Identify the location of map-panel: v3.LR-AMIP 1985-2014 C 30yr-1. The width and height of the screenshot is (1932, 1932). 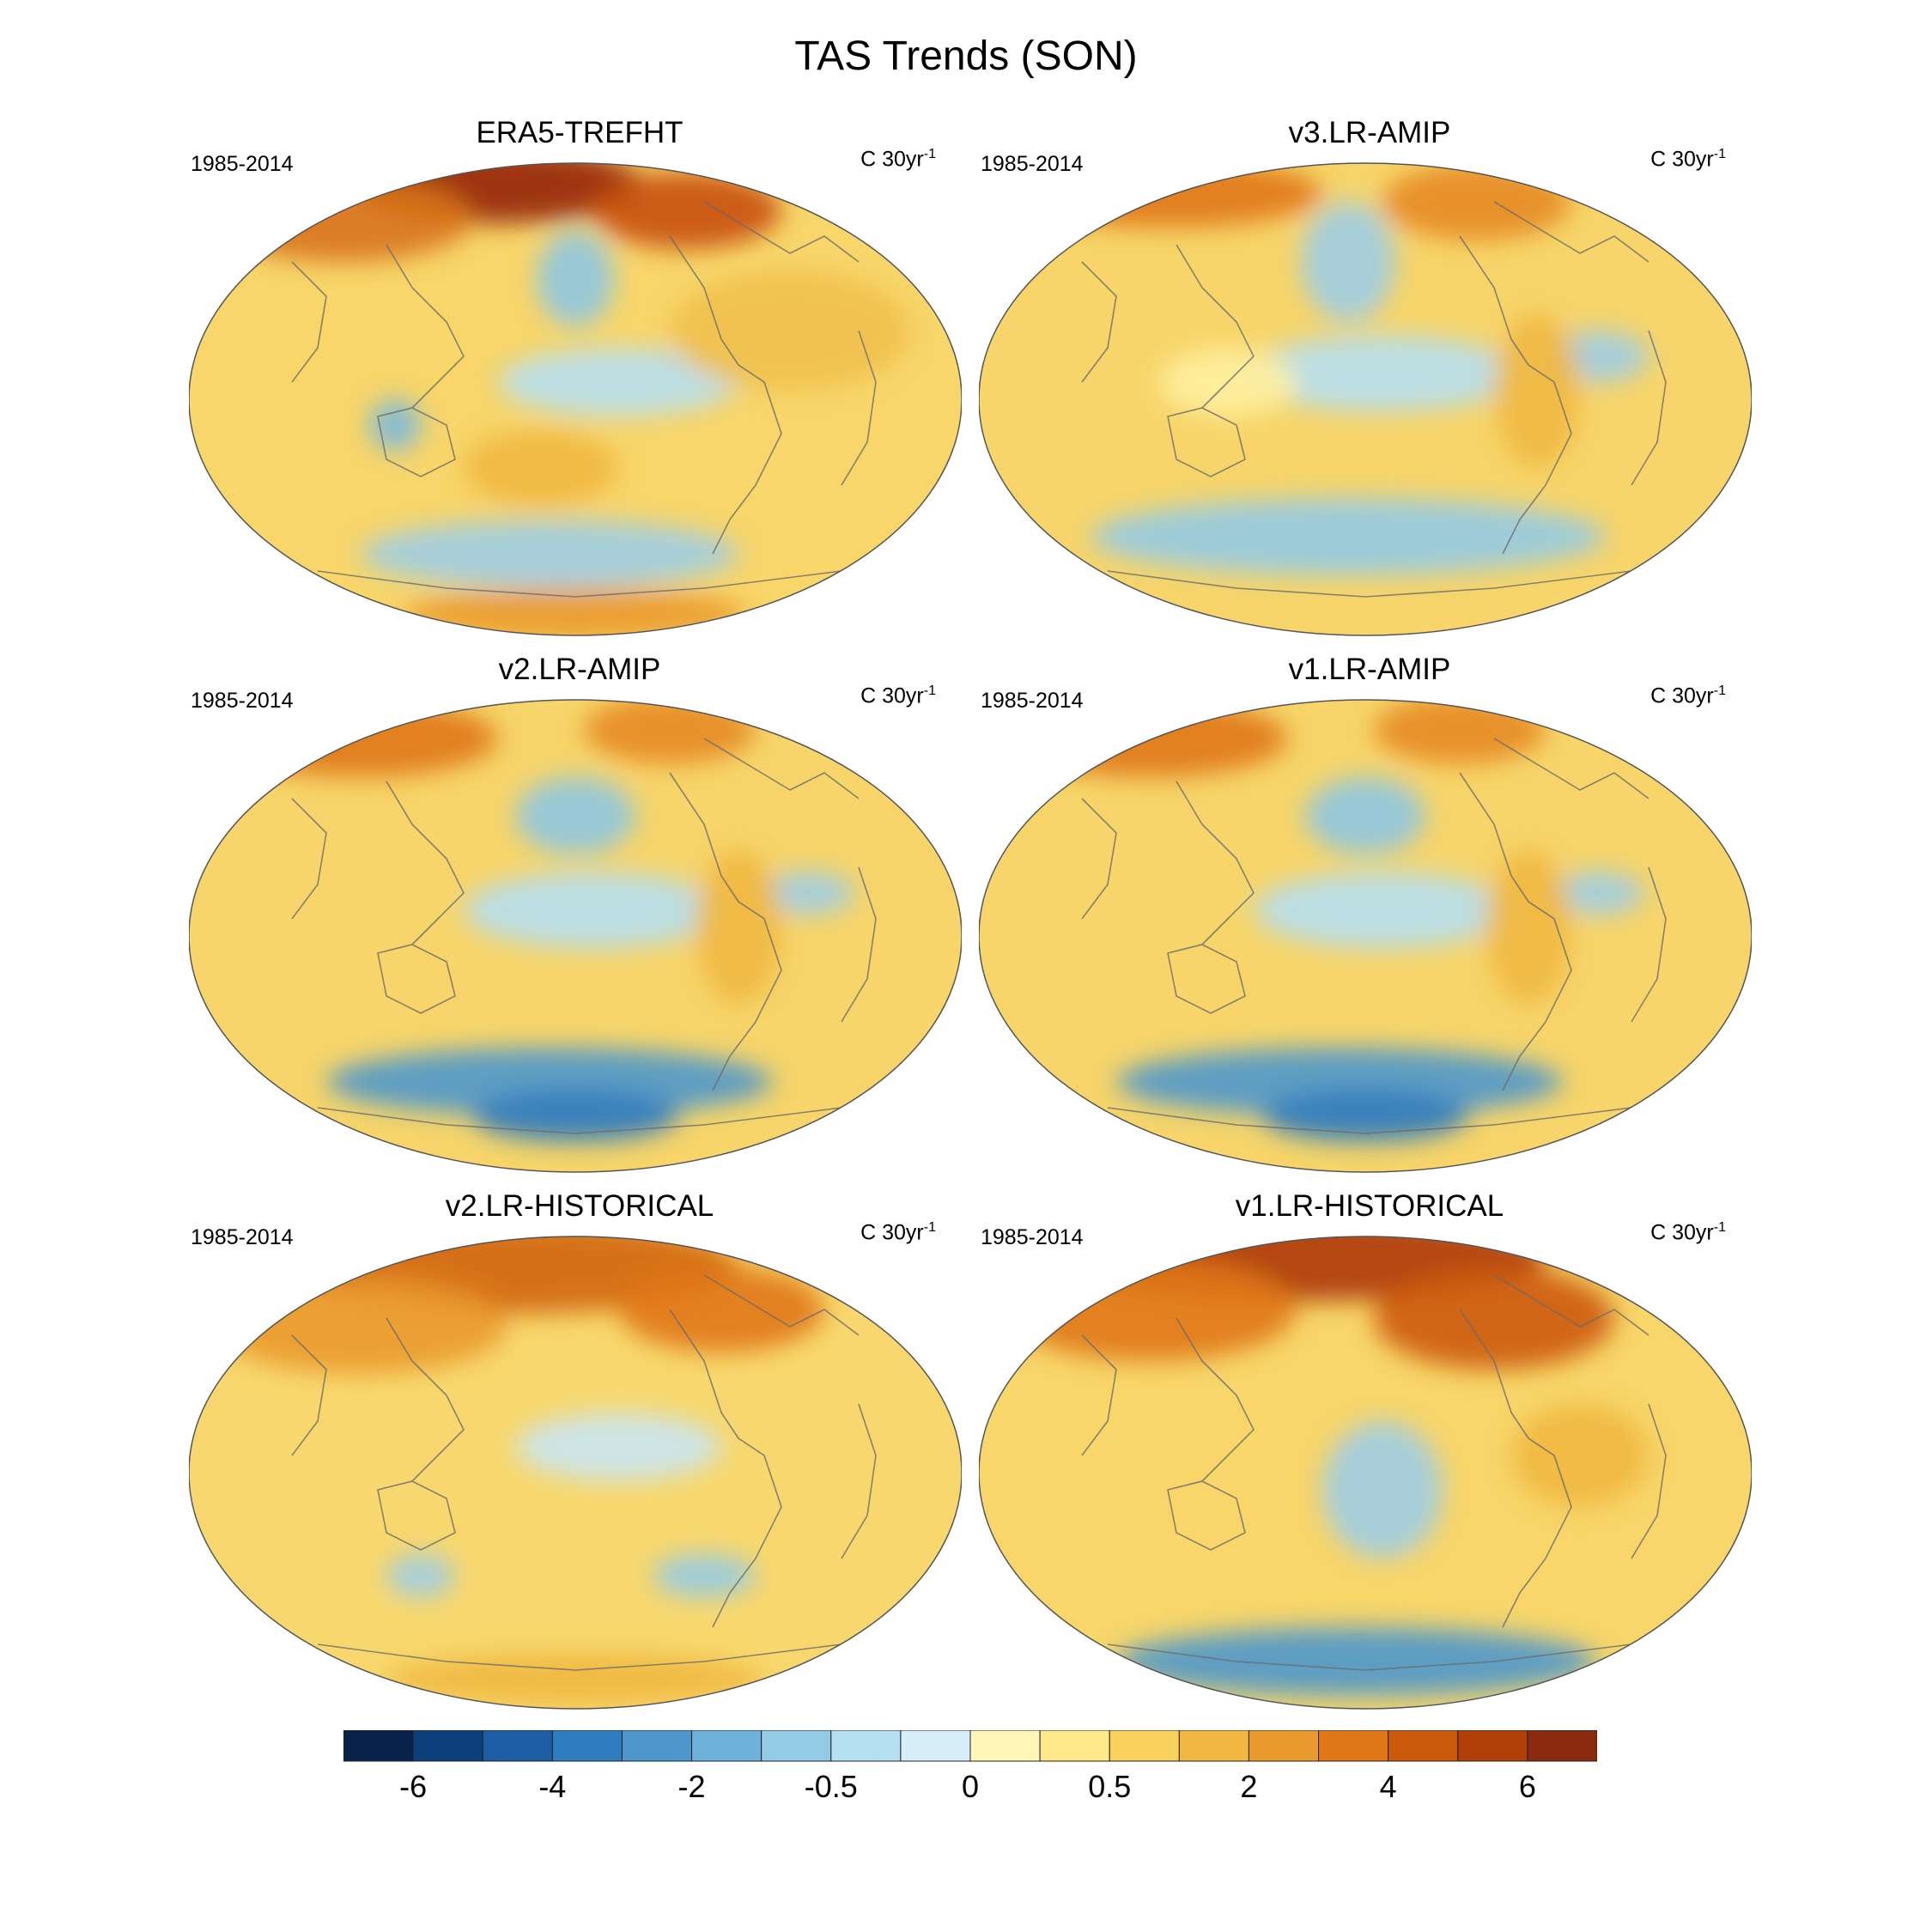
(1369, 376).